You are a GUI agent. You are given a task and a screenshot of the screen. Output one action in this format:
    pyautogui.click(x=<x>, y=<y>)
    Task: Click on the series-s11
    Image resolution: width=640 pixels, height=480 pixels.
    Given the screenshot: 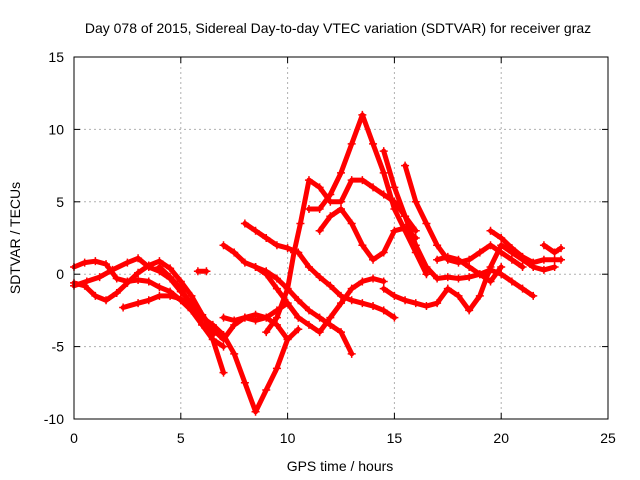 What is the action you would take?
    pyautogui.click(x=319, y=299)
    